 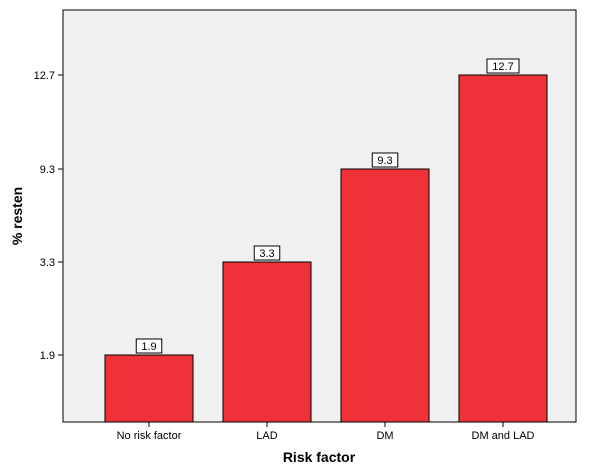 I want to click on x-axis-ticks: No risk factor LAD DM DM and LAD, so click(x=326, y=432).